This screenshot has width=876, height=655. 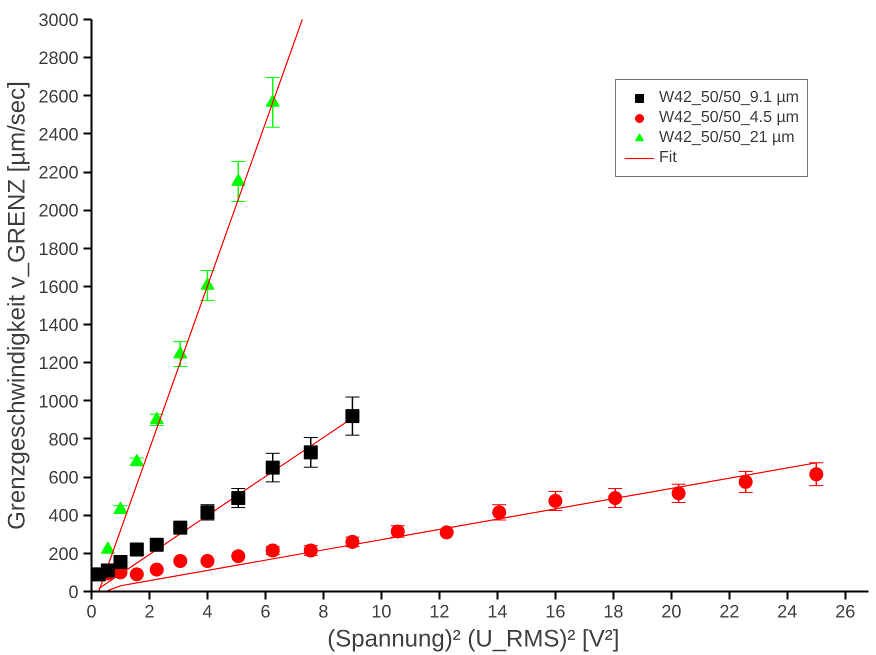 What do you see at coordinates (63, 516) in the screenshot?
I see `y-tick-label: 400` at bounding box center [63, 516].